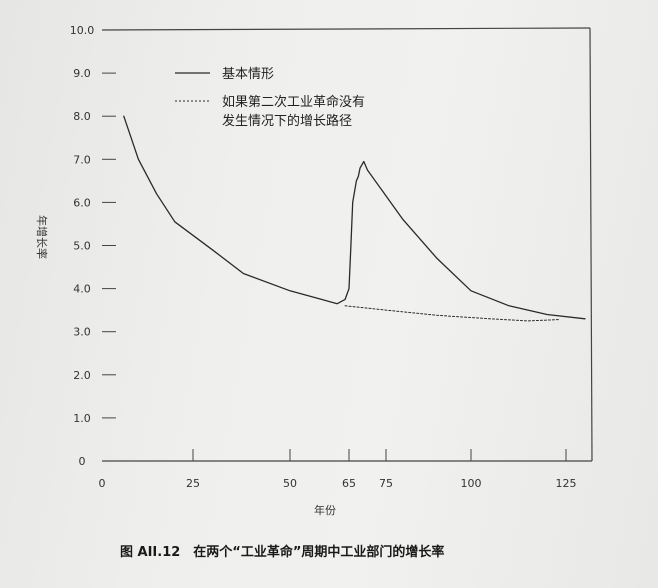  What do you see at coordinates (290, 483) in the screenshot?
I see `x-tick-label: 50` at bounding box center [290, 483].